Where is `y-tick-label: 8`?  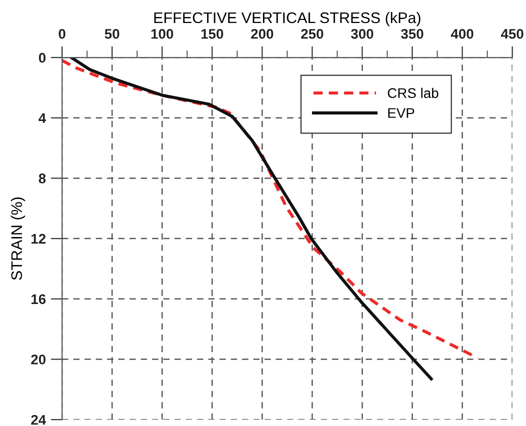
y-tick-label: 8 is located at coordinates (42, 179).